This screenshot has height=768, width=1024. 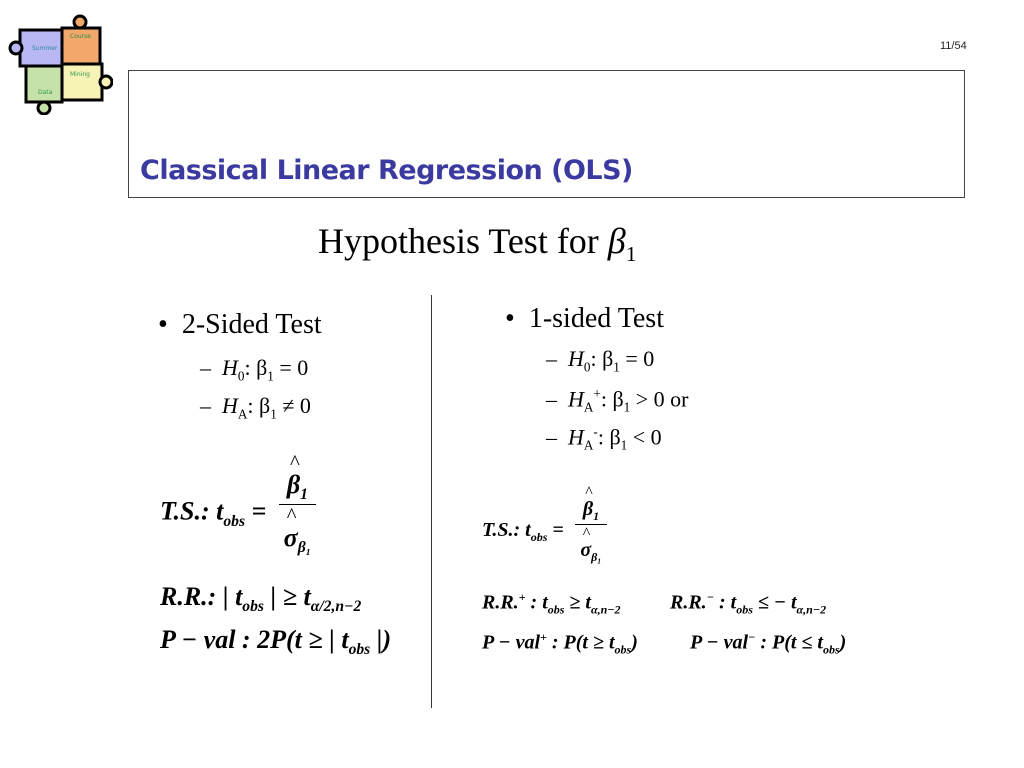 I want to click on puzzle-logo: Summer Course Mining Data, so click(x=60, y=64).